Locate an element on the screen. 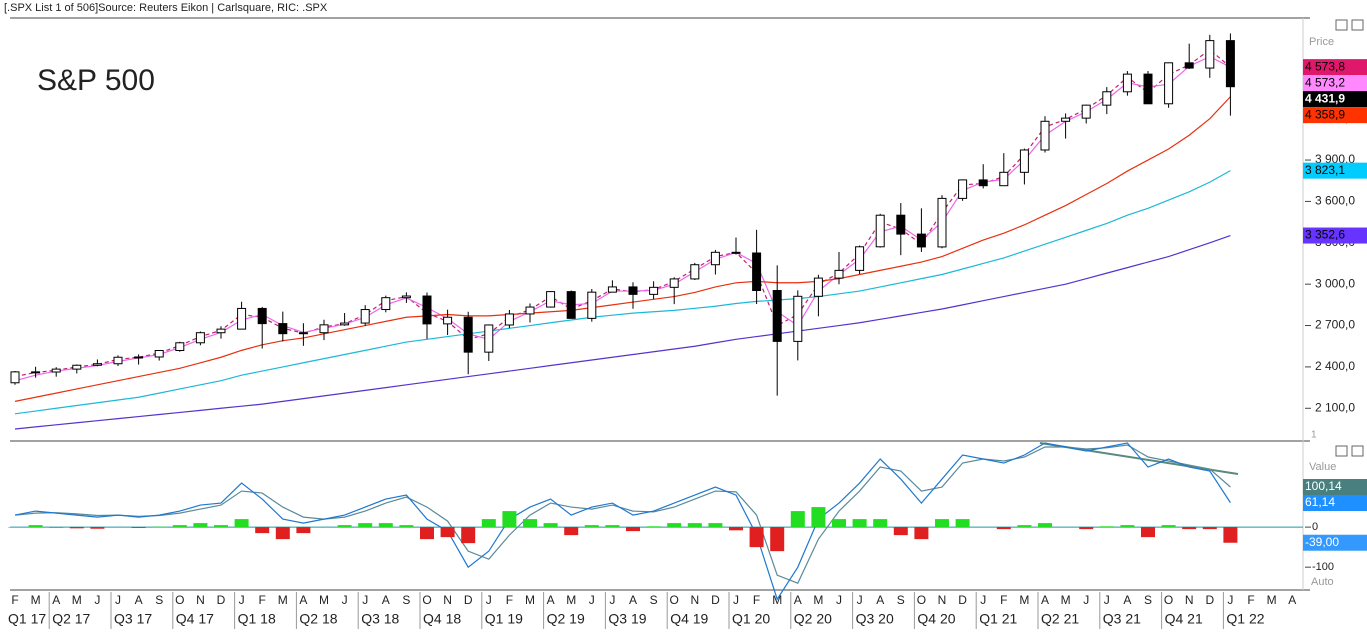 The height and width of the screenshot is (634, 1367). scale-mode: Auto is located at coordinates (1322, 582).